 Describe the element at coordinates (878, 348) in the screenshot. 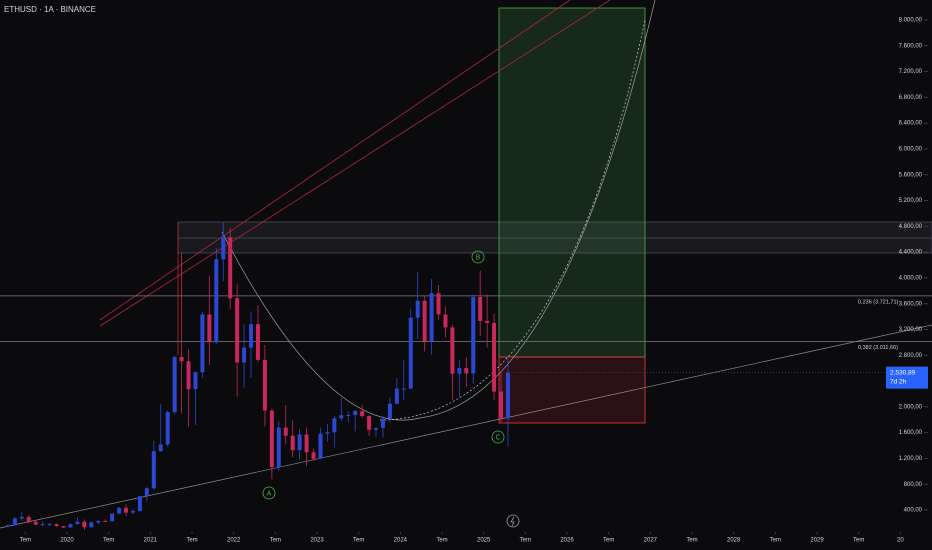

I see `fib-label: 0,382 (3.011,66)` at that location.